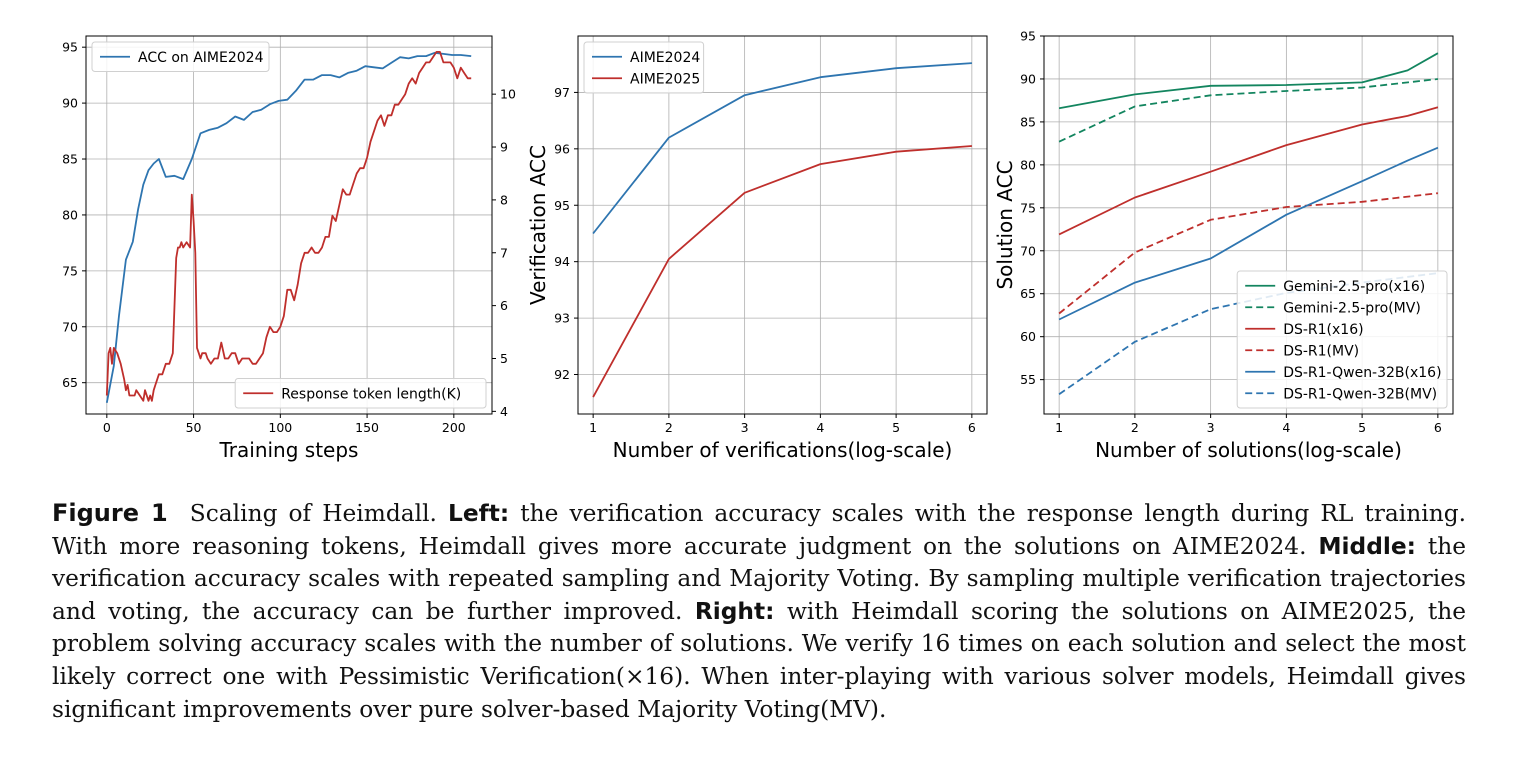 The image size is (1523, 760). What do you see at coordinates (562, 261) in the screenshot?
I see `y-tick-label: 94` at bounding box center [562, 261].